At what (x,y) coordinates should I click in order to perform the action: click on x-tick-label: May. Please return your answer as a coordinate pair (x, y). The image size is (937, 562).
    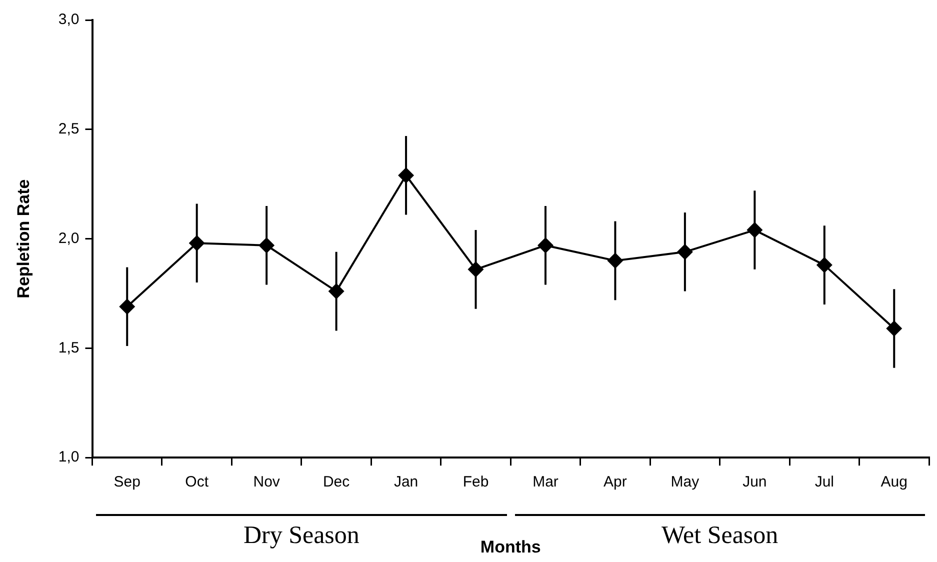
    Looking at the image, I should click on (685, 482).